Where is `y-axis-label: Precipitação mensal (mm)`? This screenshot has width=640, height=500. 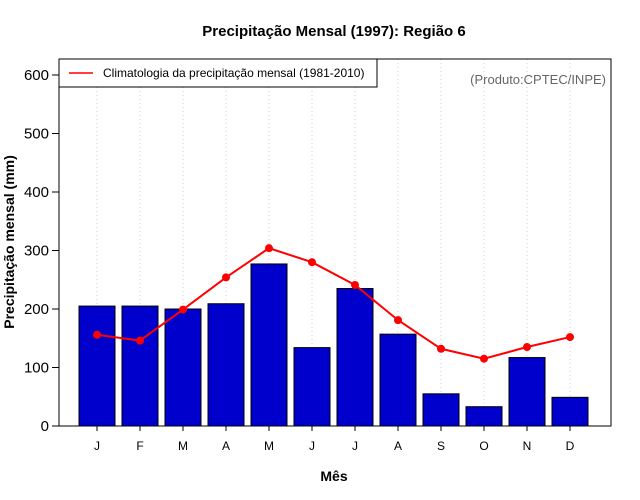 y-axis-label: Precipitação mensal (mm) is located at coordinates (9, 242).